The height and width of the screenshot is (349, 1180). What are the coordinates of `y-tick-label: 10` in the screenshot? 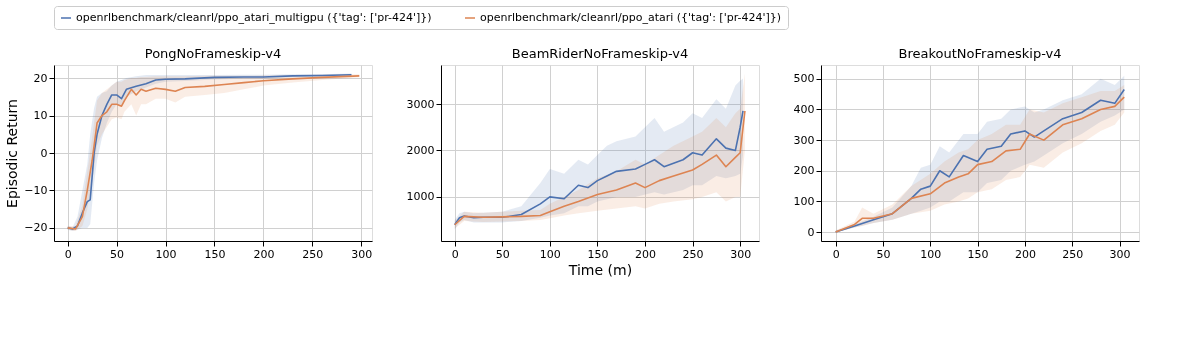 It's located at (40, 116).